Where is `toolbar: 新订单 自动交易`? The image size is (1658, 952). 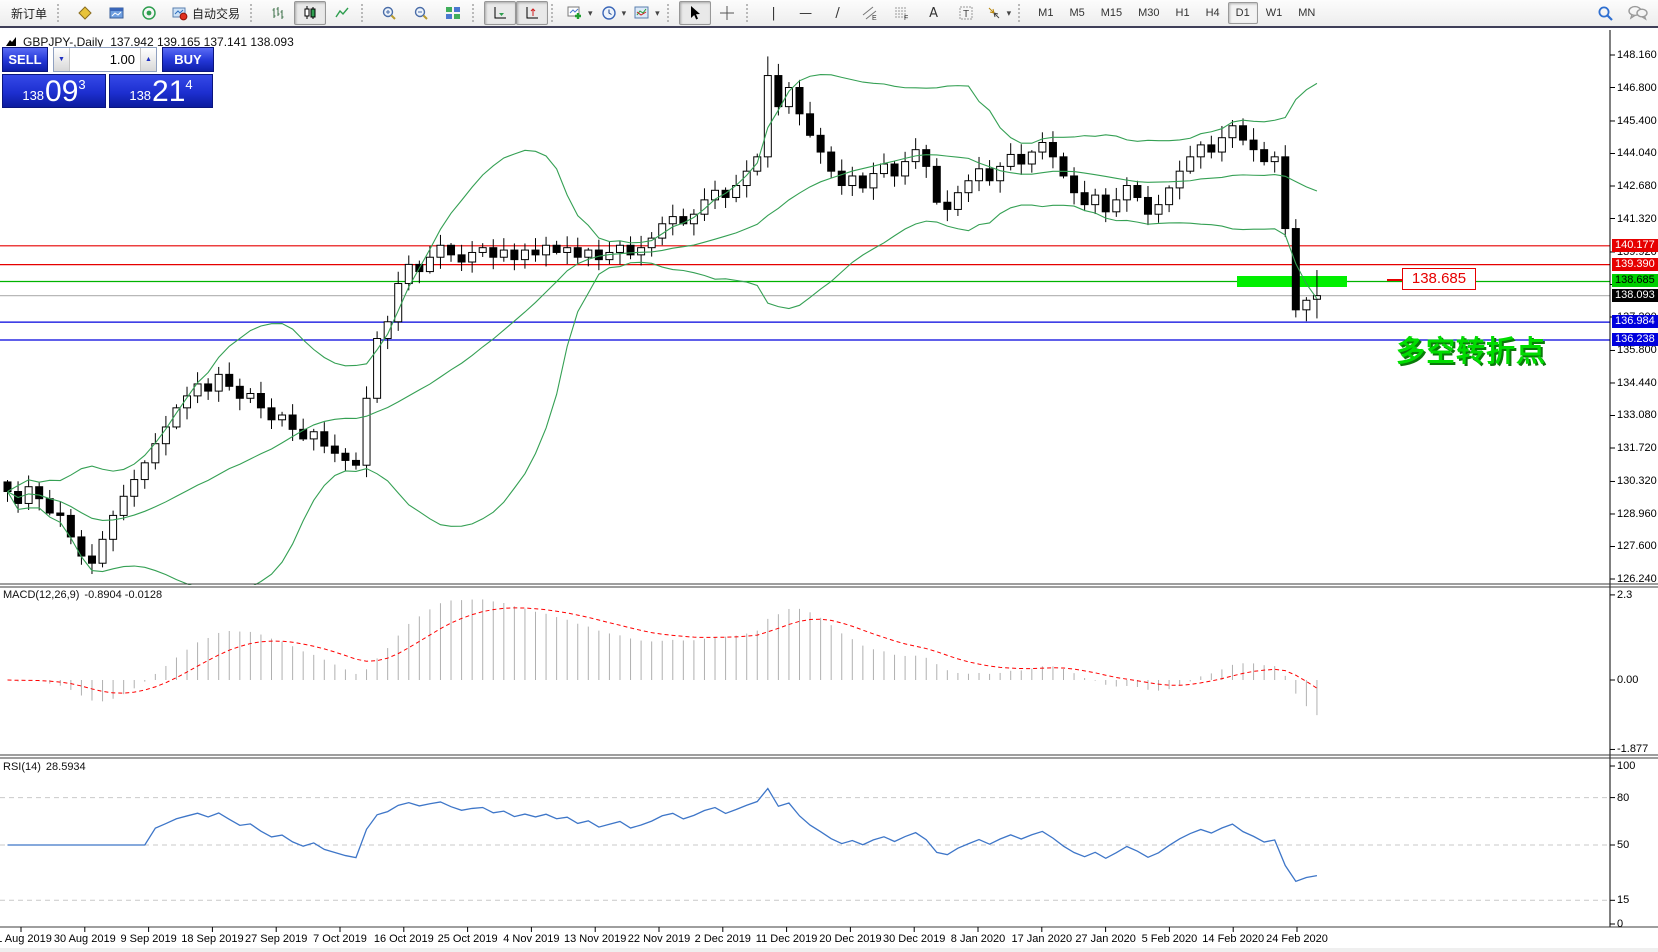 toolbar: 新订单 自动交易 is located at coordinates (829, 14).